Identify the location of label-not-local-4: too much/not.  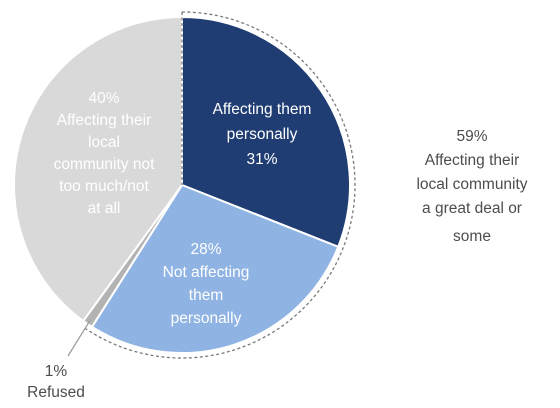
(104, 186).